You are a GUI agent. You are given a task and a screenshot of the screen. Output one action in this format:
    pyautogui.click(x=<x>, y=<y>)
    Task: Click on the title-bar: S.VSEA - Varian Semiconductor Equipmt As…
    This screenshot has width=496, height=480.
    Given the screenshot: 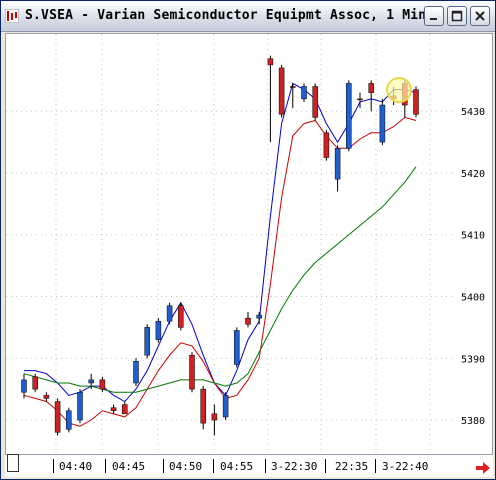 What is the action you would take?
    pyautogui.click(x=248, y=16)
    